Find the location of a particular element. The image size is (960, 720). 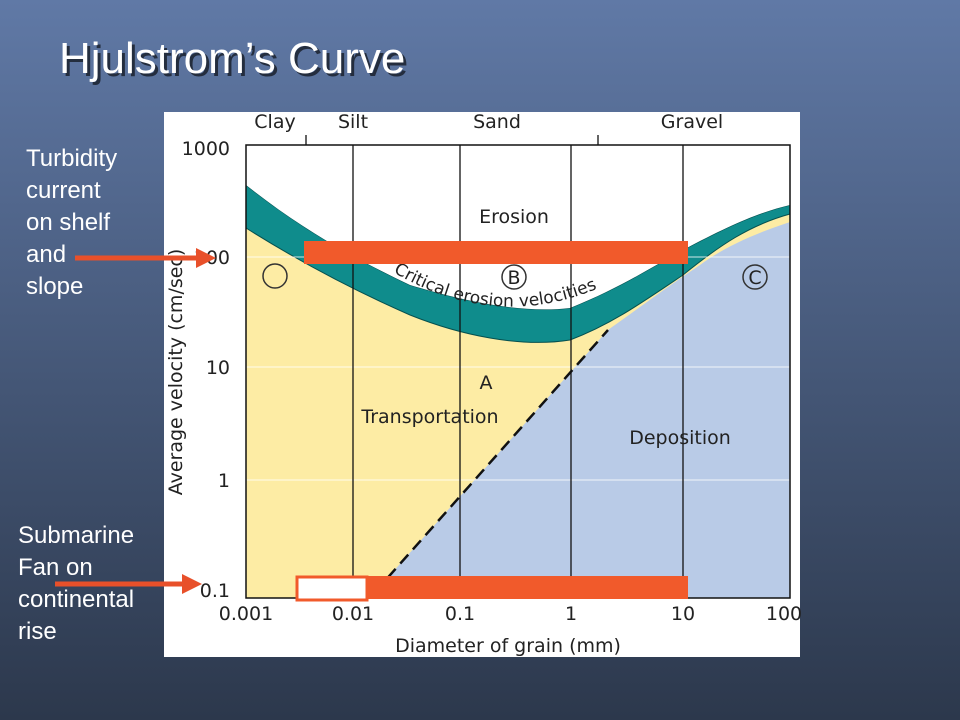

class-label: Sand is located at coordinates (497, 122).